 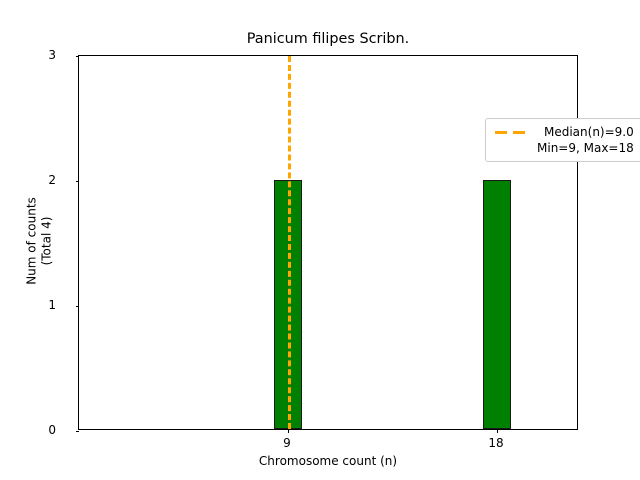 I want to click on ytick-label-0: 0, so click(x=52, y=430).